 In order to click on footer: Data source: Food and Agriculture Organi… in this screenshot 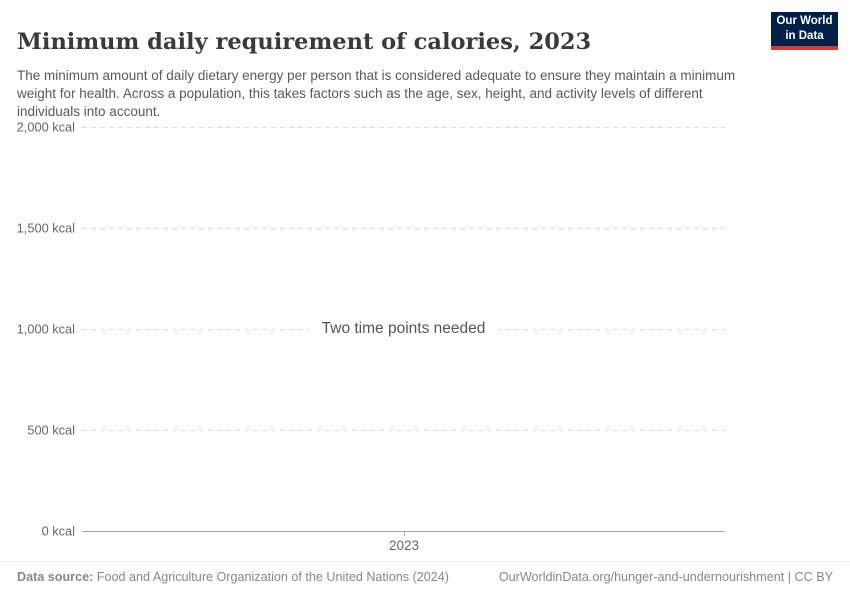, I will do `click(425, 577)`.